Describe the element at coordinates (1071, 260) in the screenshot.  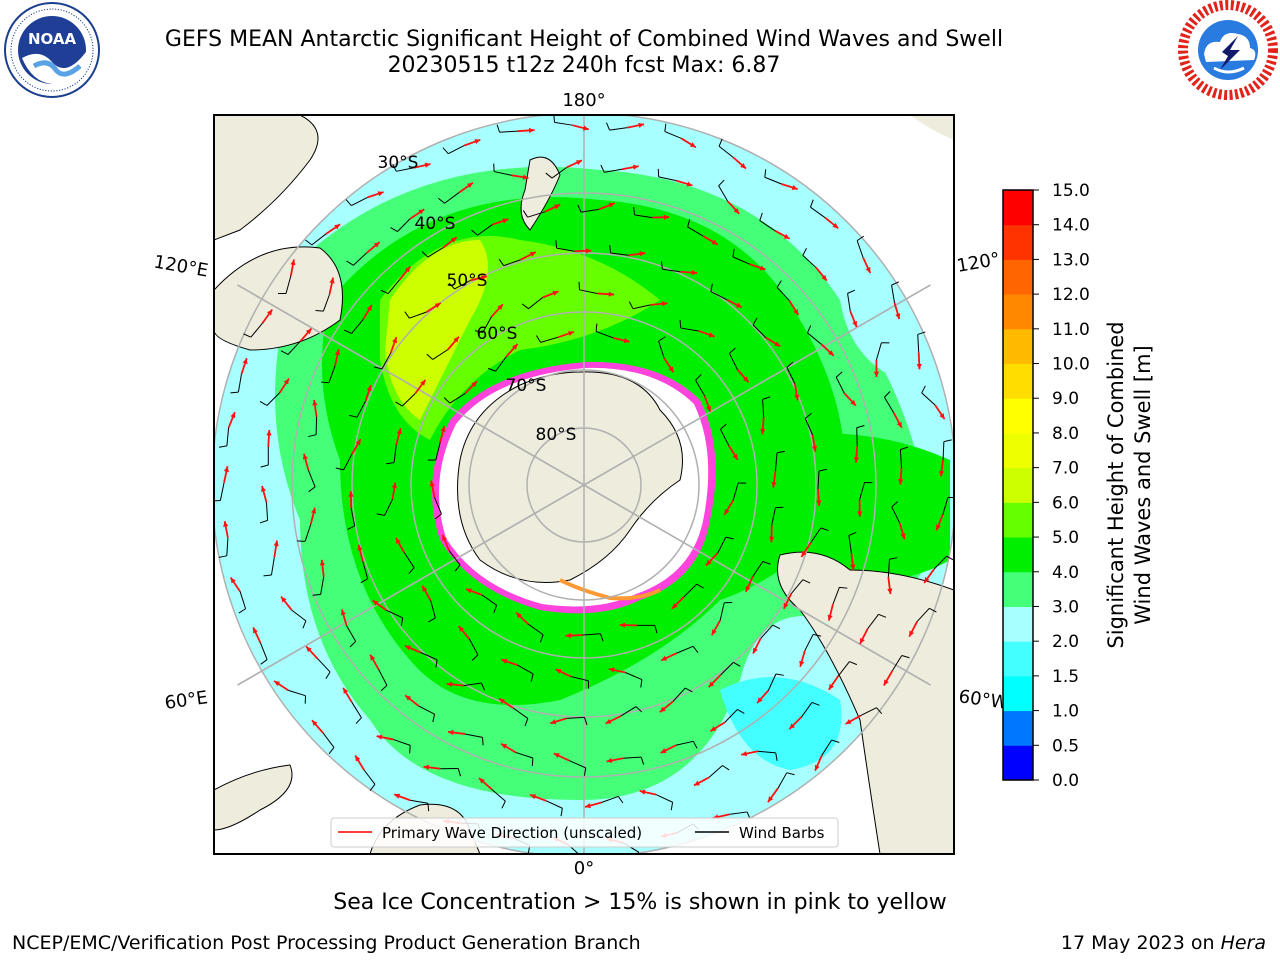
I see `colorbar-tick-label: 13.0` at that location.